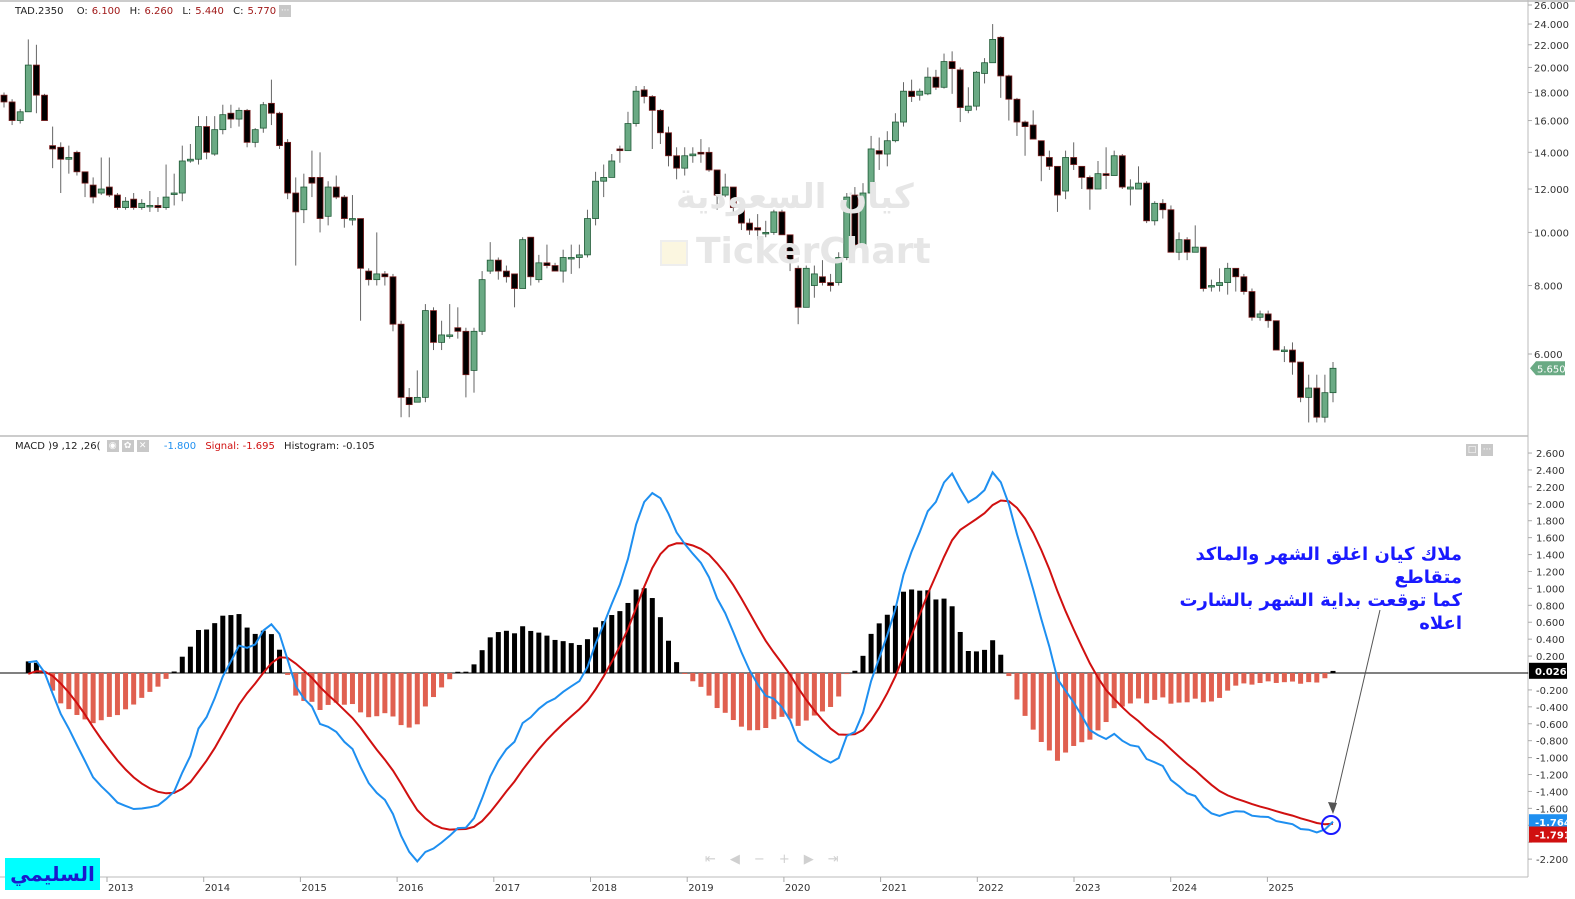 The width and height of the screenshot is (1575, 899). What do you see at coordinates (217, 888) in the screenshot?
I see `time-tick-label: 2014` at bounding box center [217, 888].